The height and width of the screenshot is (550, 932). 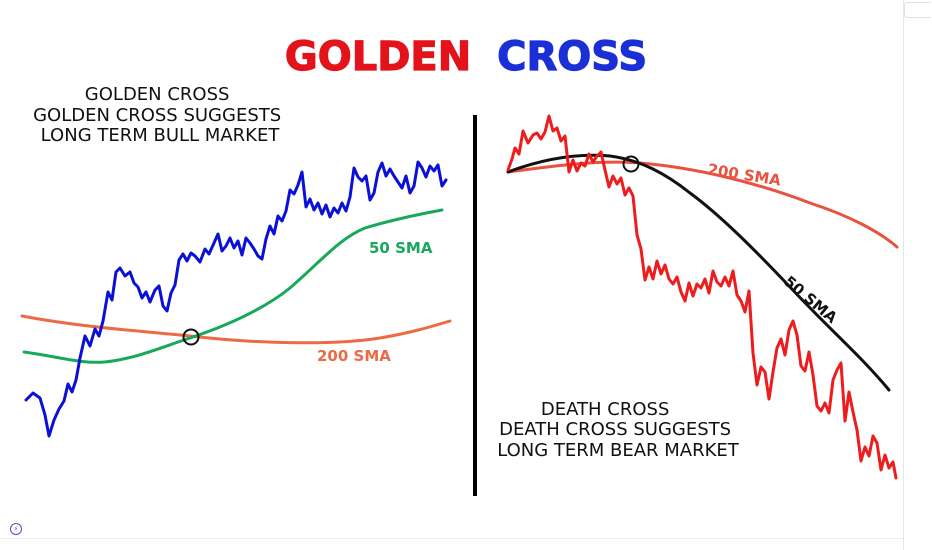 I want to click on left-sma200-label: 200 SMA, so click(x=354, y=356).